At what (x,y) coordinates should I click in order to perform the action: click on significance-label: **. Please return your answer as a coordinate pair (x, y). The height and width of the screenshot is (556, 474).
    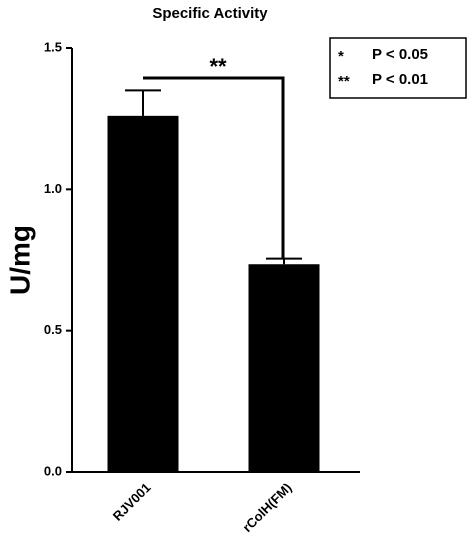
    Looking at the image, I should click on (218, 66).